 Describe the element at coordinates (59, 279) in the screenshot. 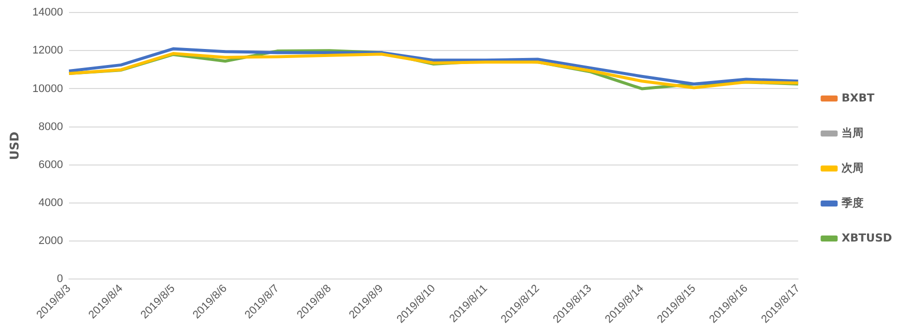

I see `y-tick-label: 0` at that location.